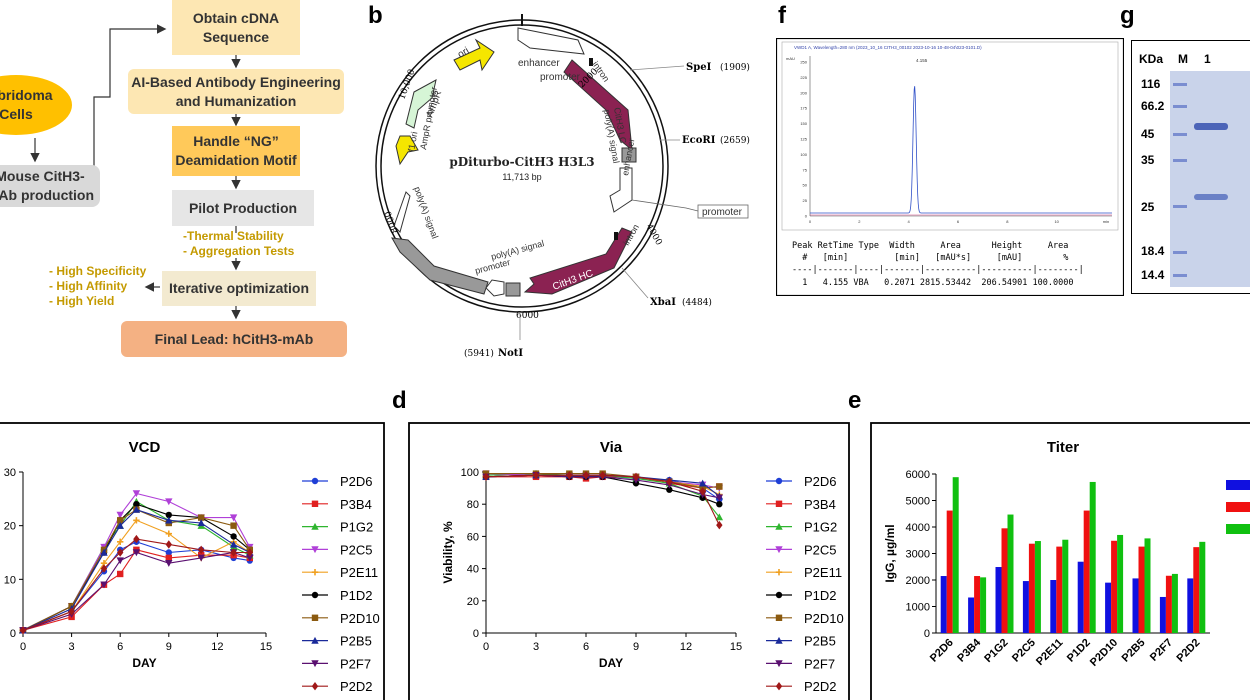  I want to click on hplc-y-tick: 125, so click(803, 139).